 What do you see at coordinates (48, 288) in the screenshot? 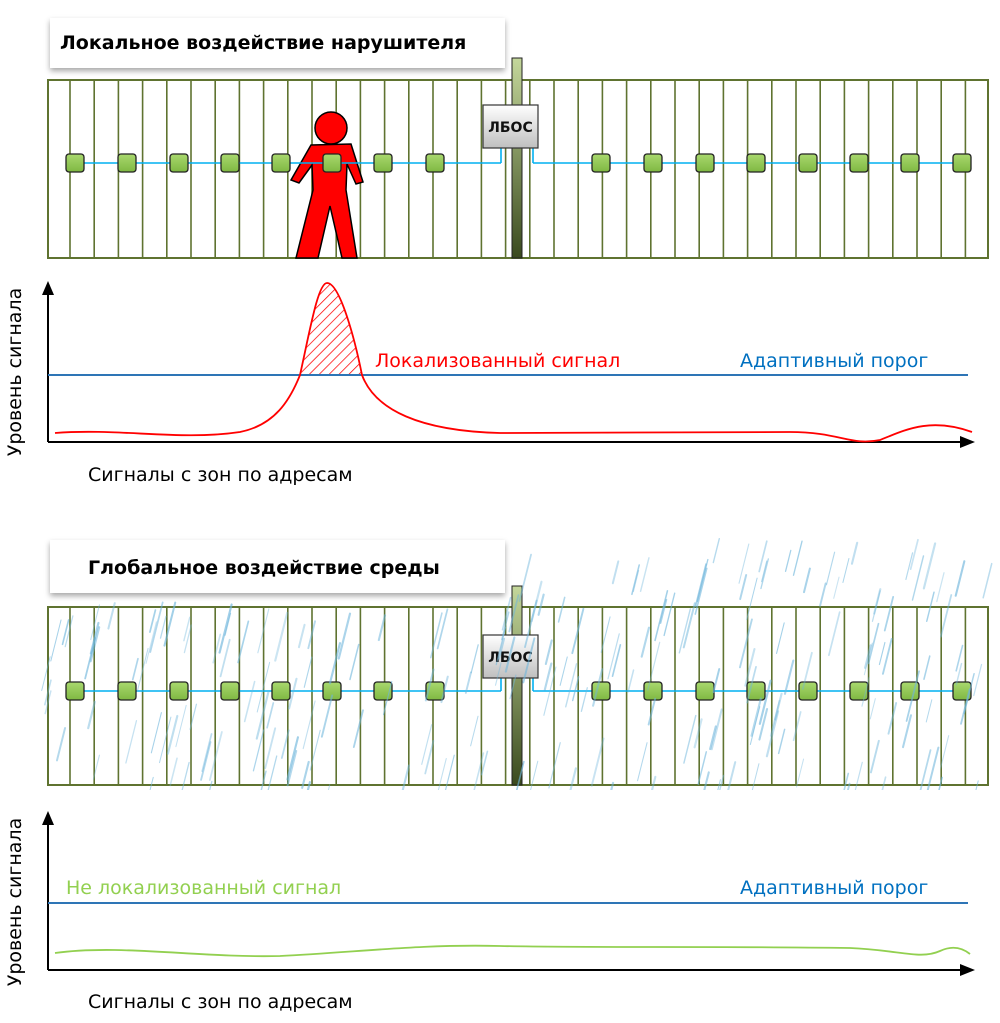
I see `y-axis-arrow` at bounding box center [48, 288].